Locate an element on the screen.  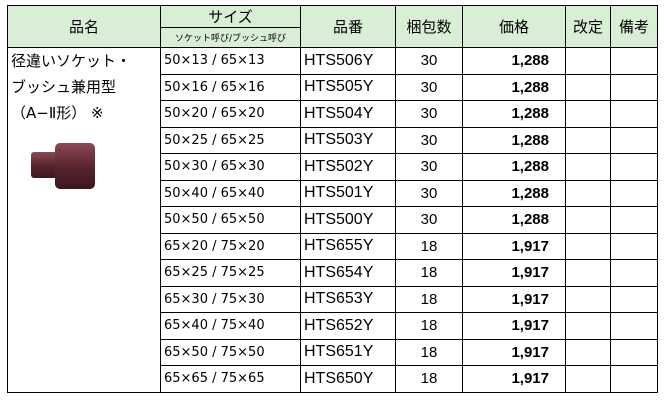
product-icon is located at coordinates (63, 166).